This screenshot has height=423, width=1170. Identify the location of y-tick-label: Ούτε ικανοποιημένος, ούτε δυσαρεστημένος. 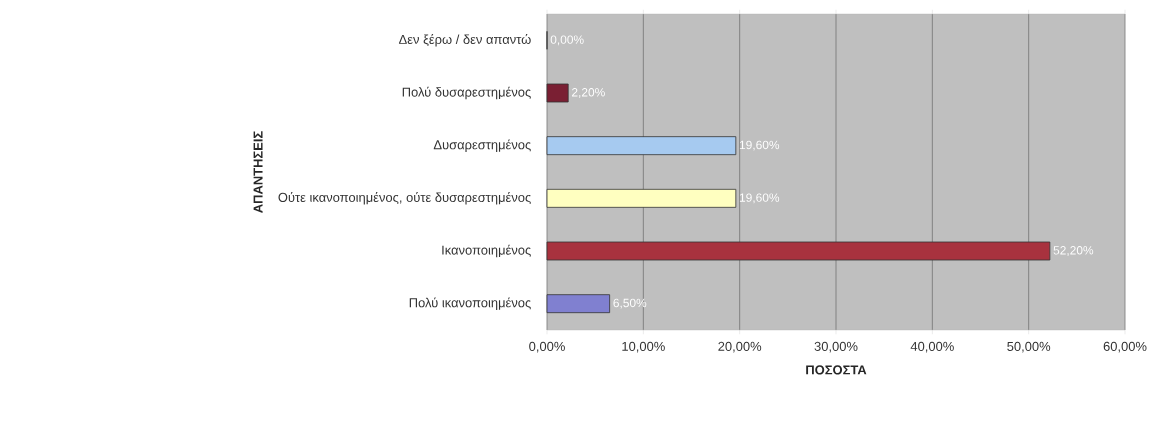
(404, 198).